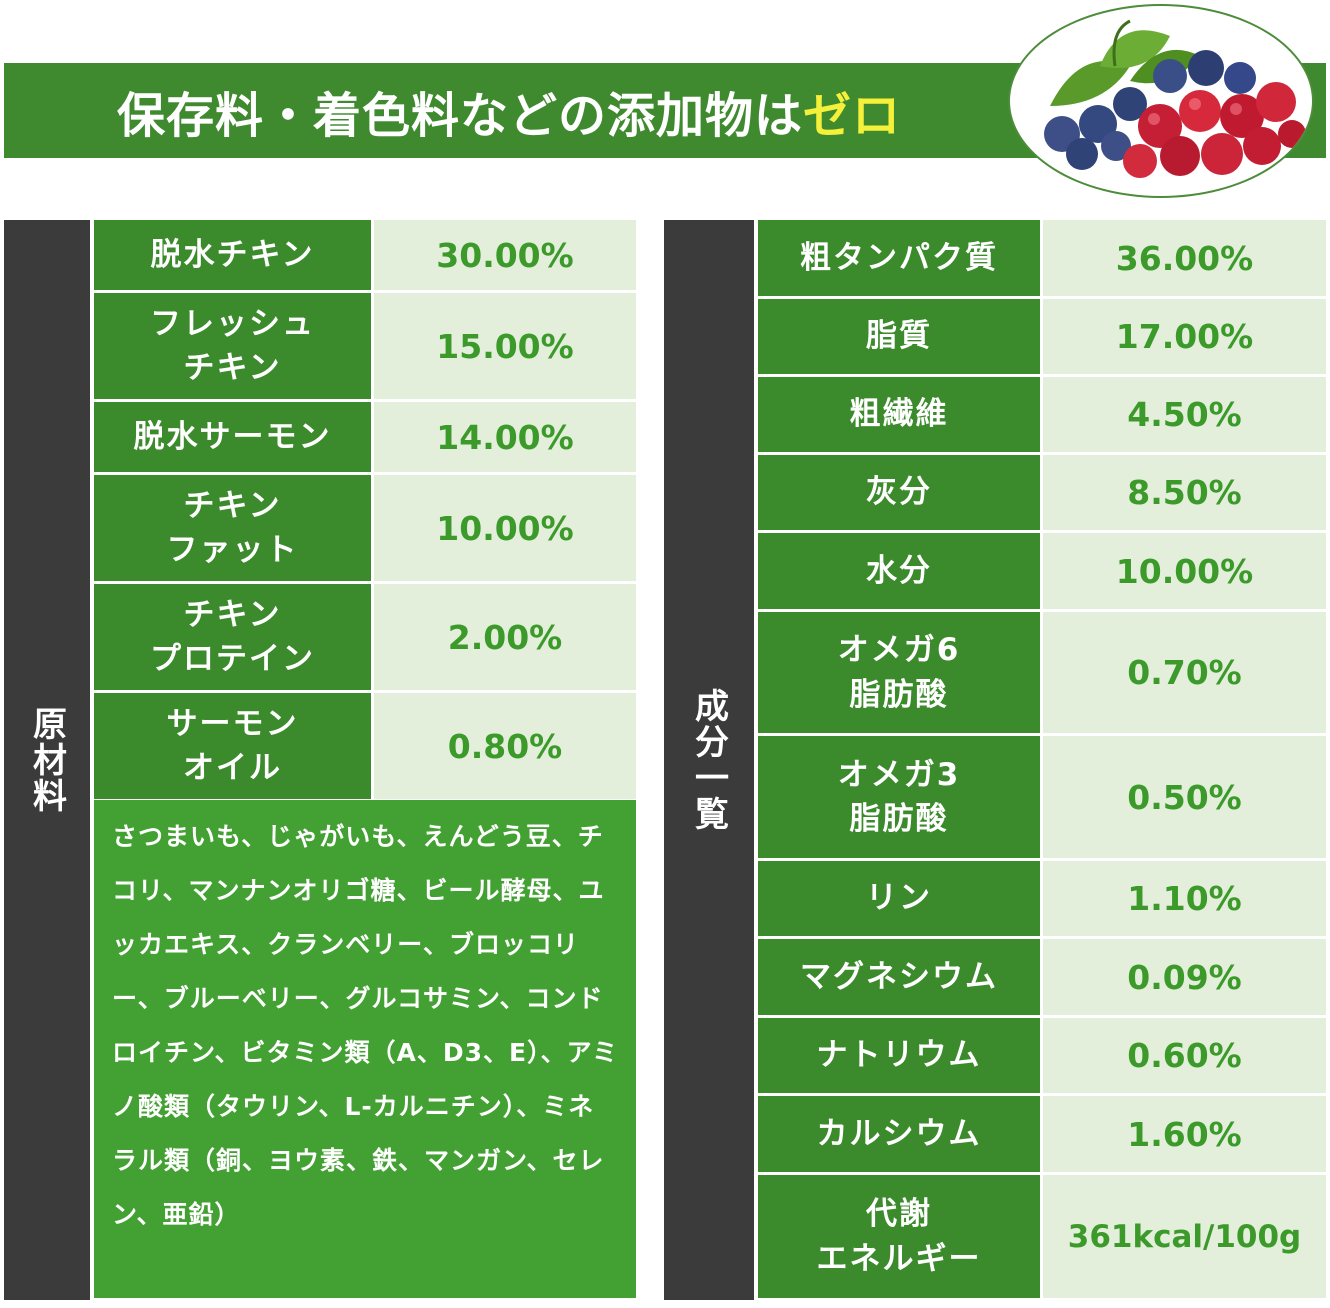 The width and height of the screenshot is (1330, 1308). I want to click on nutrient-value: 0.70%, so click(1184, 672).